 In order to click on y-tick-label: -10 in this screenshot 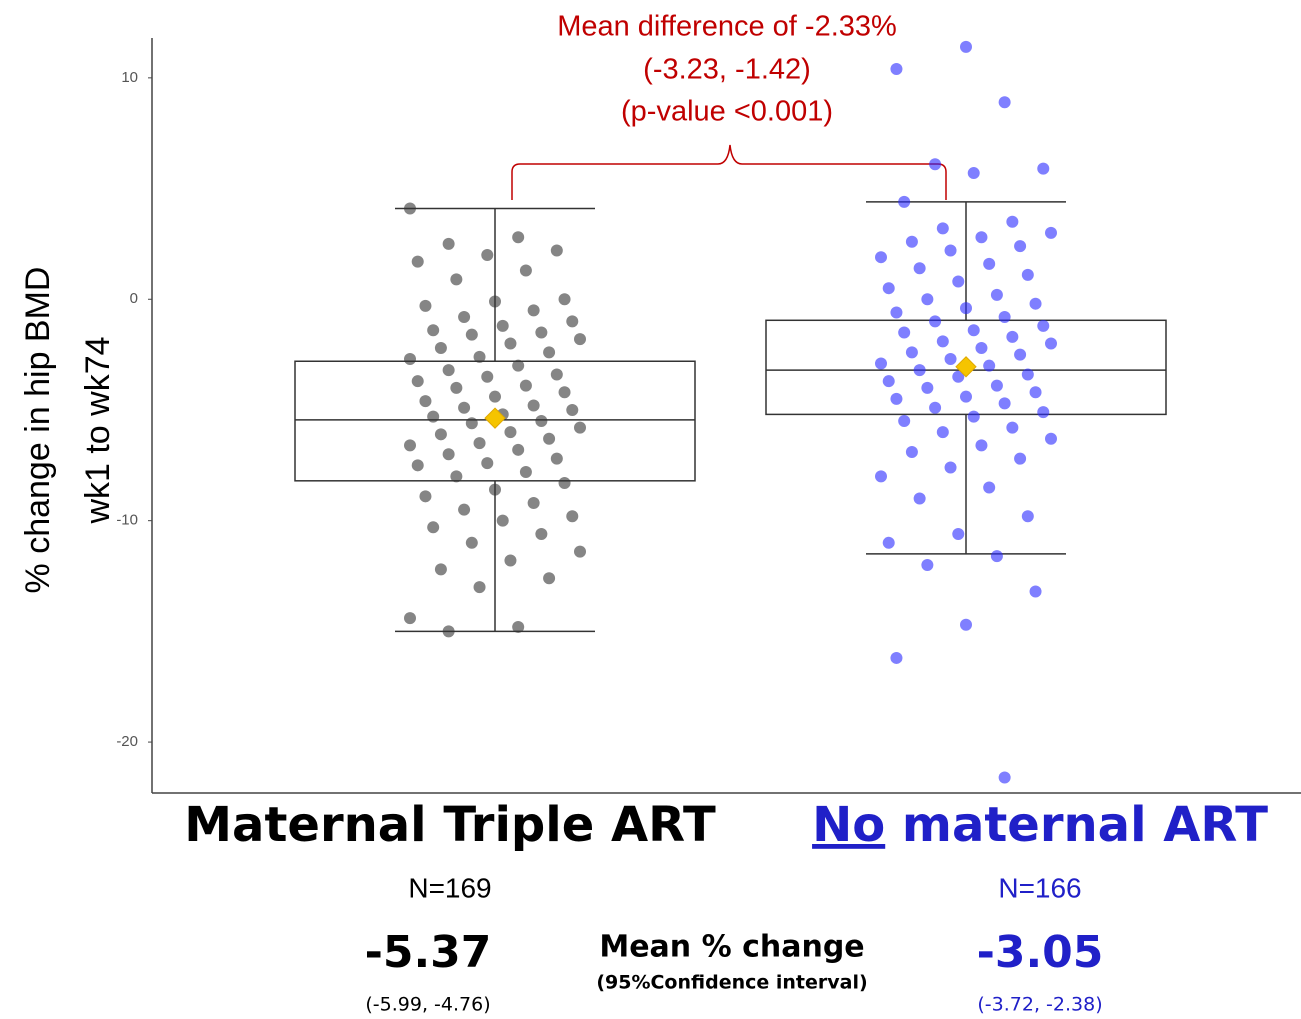, I will do `click(127, 520)`.